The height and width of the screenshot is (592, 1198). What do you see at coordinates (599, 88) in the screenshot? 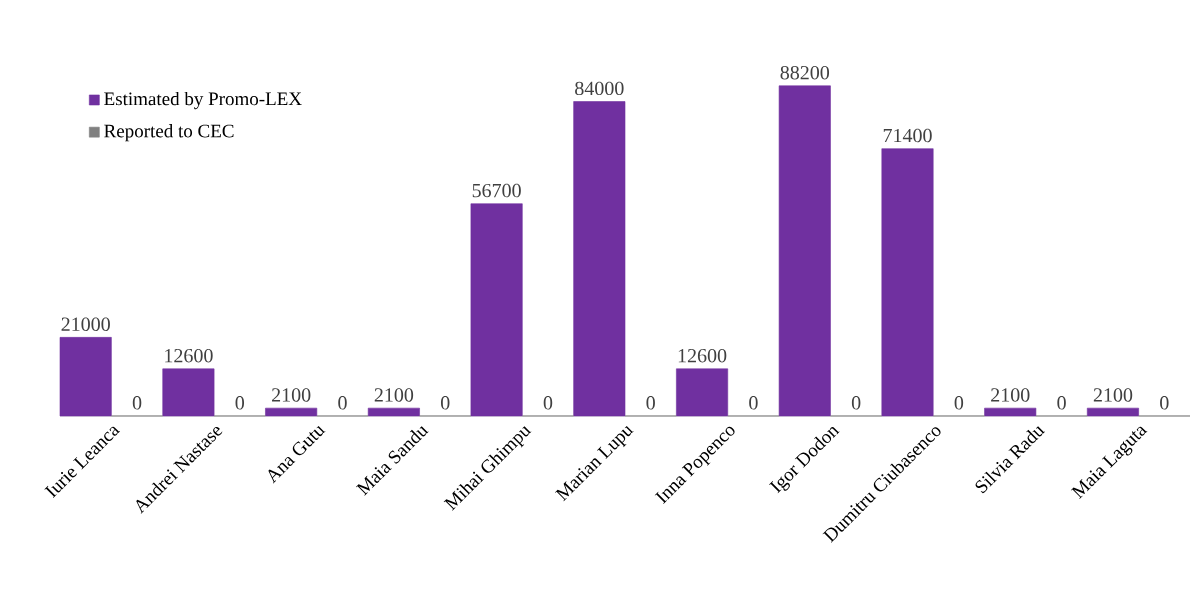
I see `data-label: 84000` at bounding box center [599, 88].